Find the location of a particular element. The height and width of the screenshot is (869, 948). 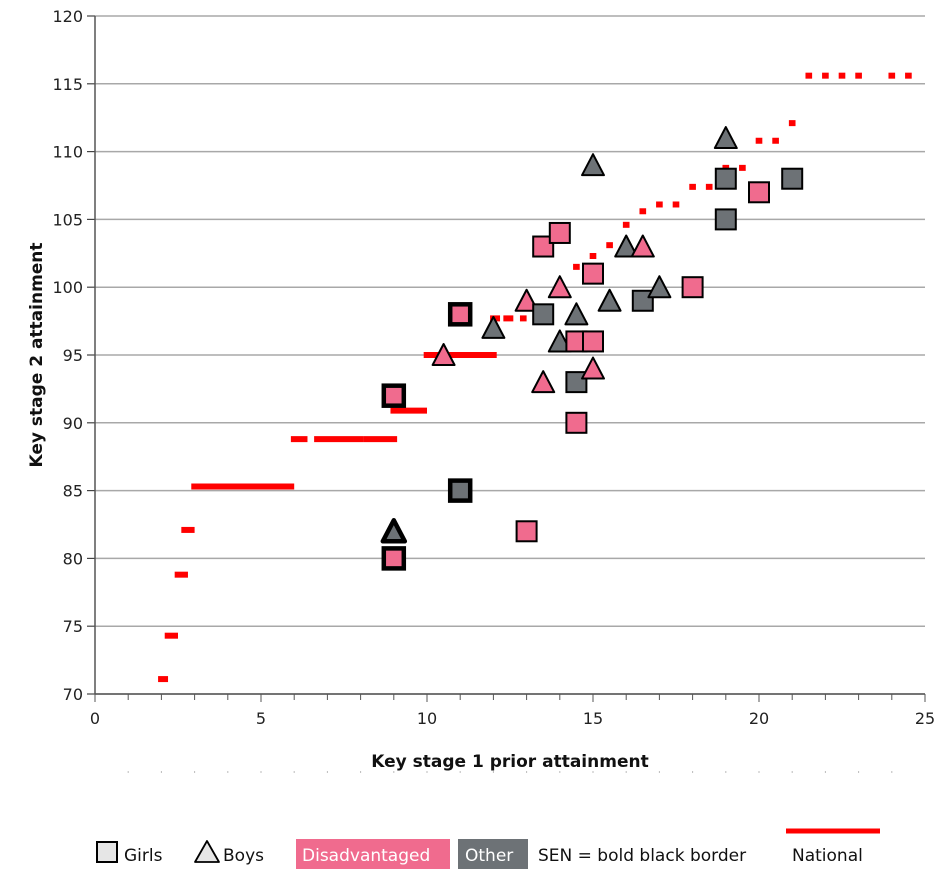

x-tick-label: 20 is located at coordinates (759, 718).